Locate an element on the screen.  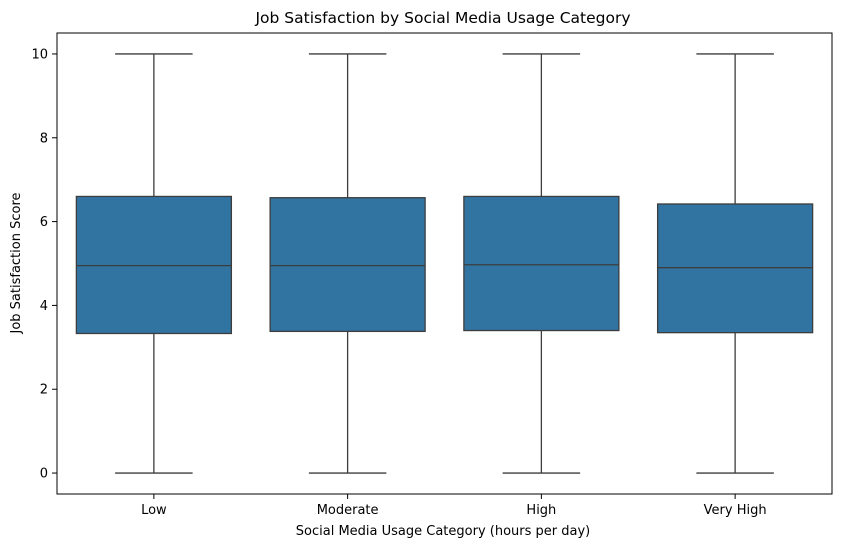
x-tick-label: Low is located at coordinates (154, 510).